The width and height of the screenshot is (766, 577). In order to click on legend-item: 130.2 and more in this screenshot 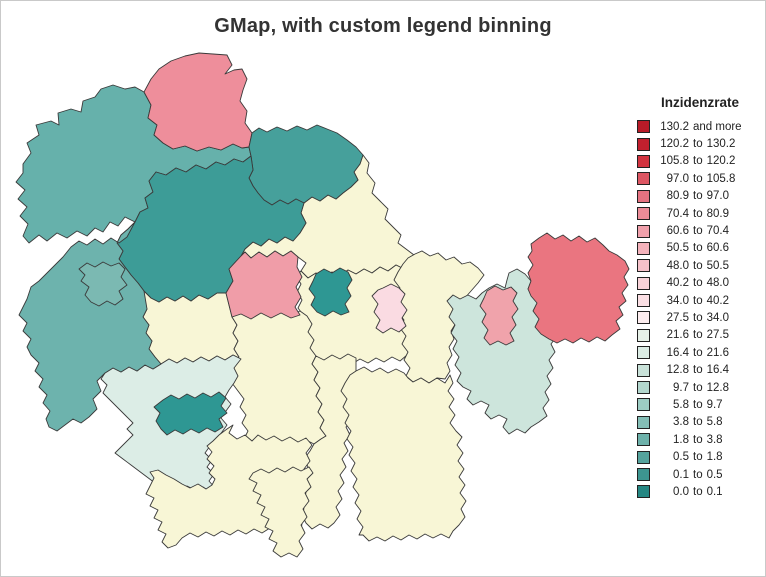, I will do `click(700, 126)`.